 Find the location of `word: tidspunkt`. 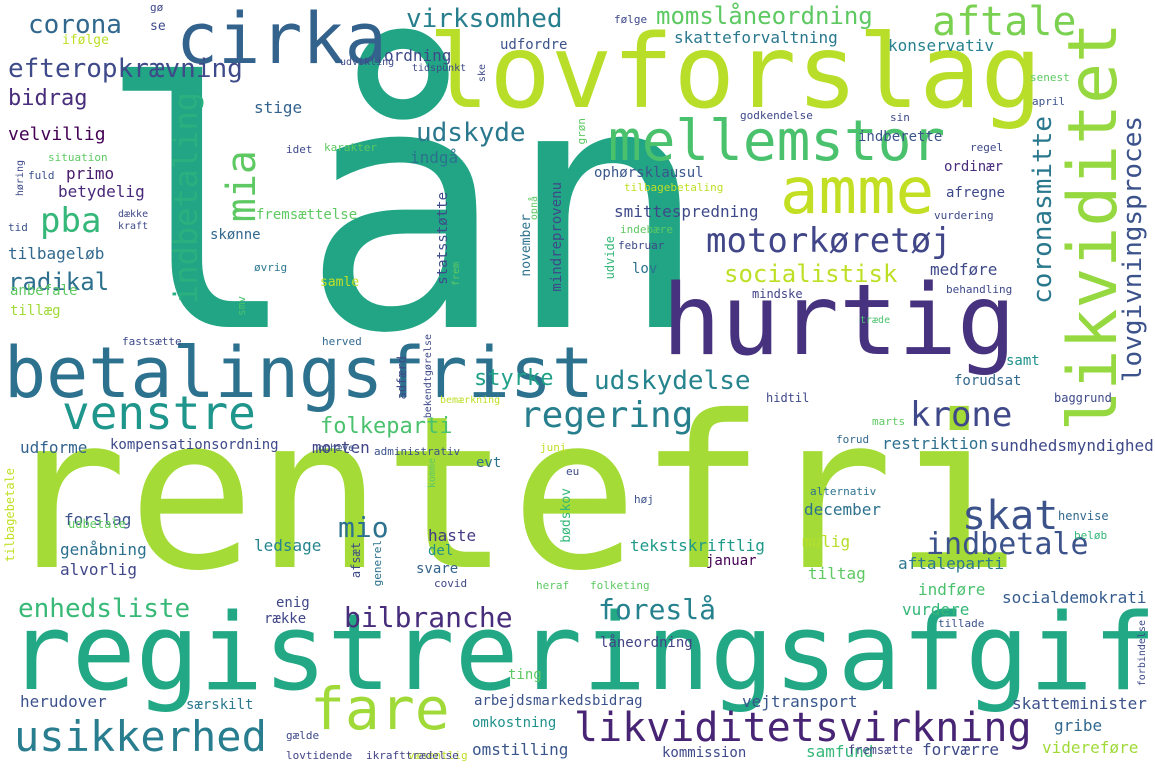

word: tidspunkt is located at coordinates (439, 68).